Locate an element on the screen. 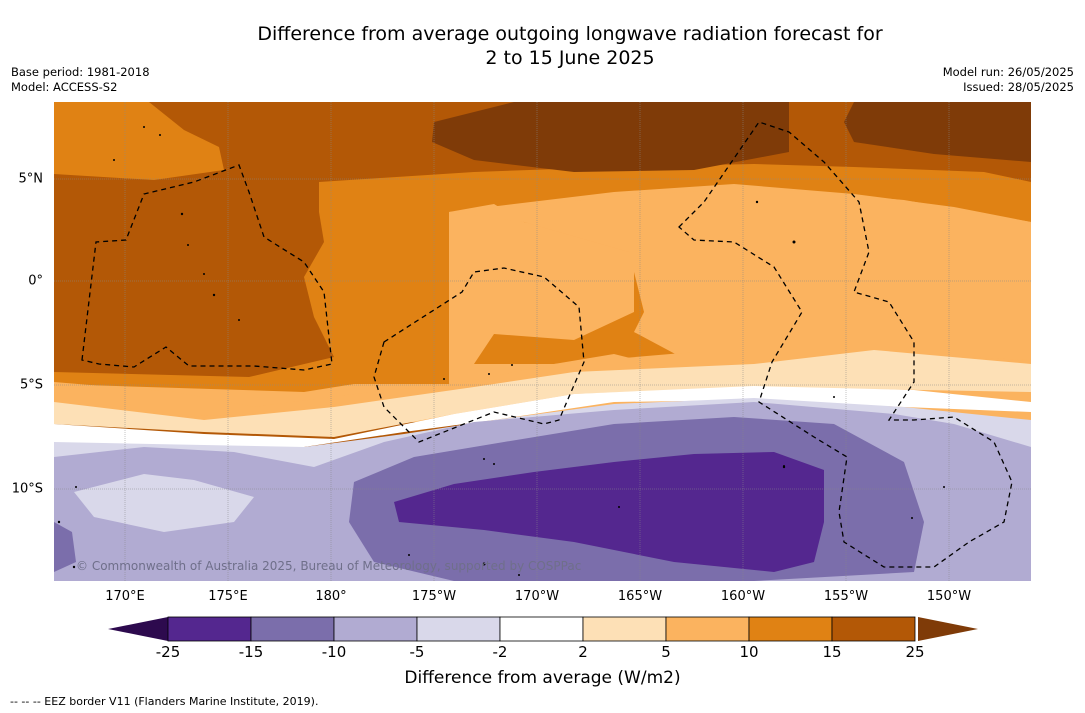 This screenshot has height=713, width=1085. colorbar-tick-m25: -25 is located at coordinates (168, 652).